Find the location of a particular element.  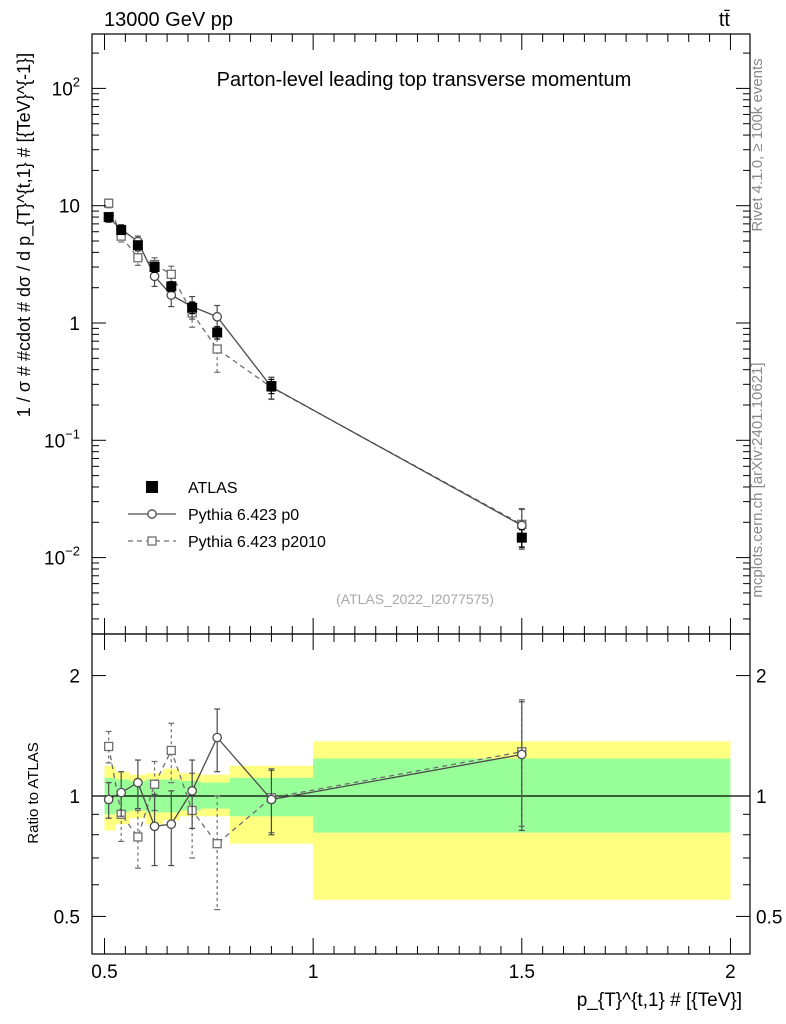

legend-pythia-6-423-p2010-label: Pythia 6.423 p2010 is located at coordinates (257, 542).